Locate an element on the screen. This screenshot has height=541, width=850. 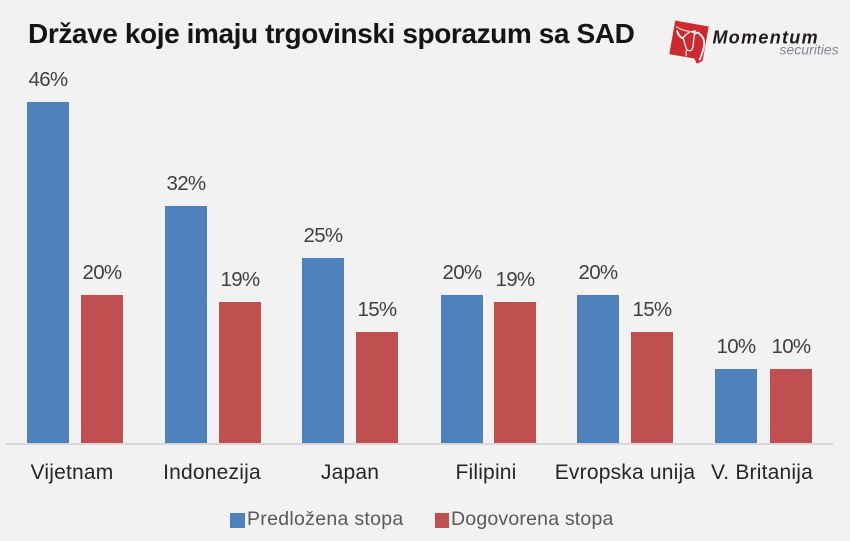
svg-text: Momentum is located at coordinates (766, 38).